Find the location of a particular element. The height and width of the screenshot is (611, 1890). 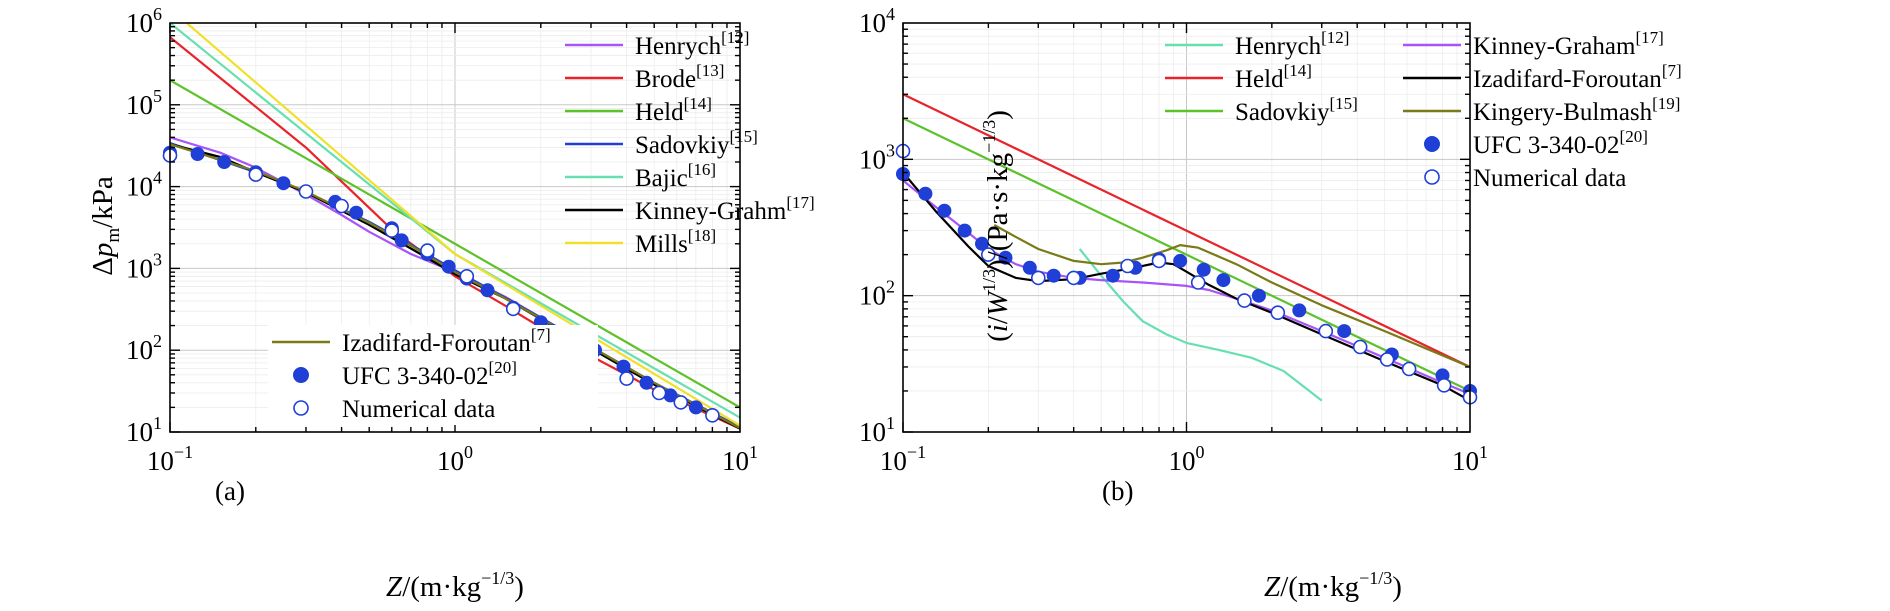

legend-label: Mills[18] is located at coordinates (675, 242).